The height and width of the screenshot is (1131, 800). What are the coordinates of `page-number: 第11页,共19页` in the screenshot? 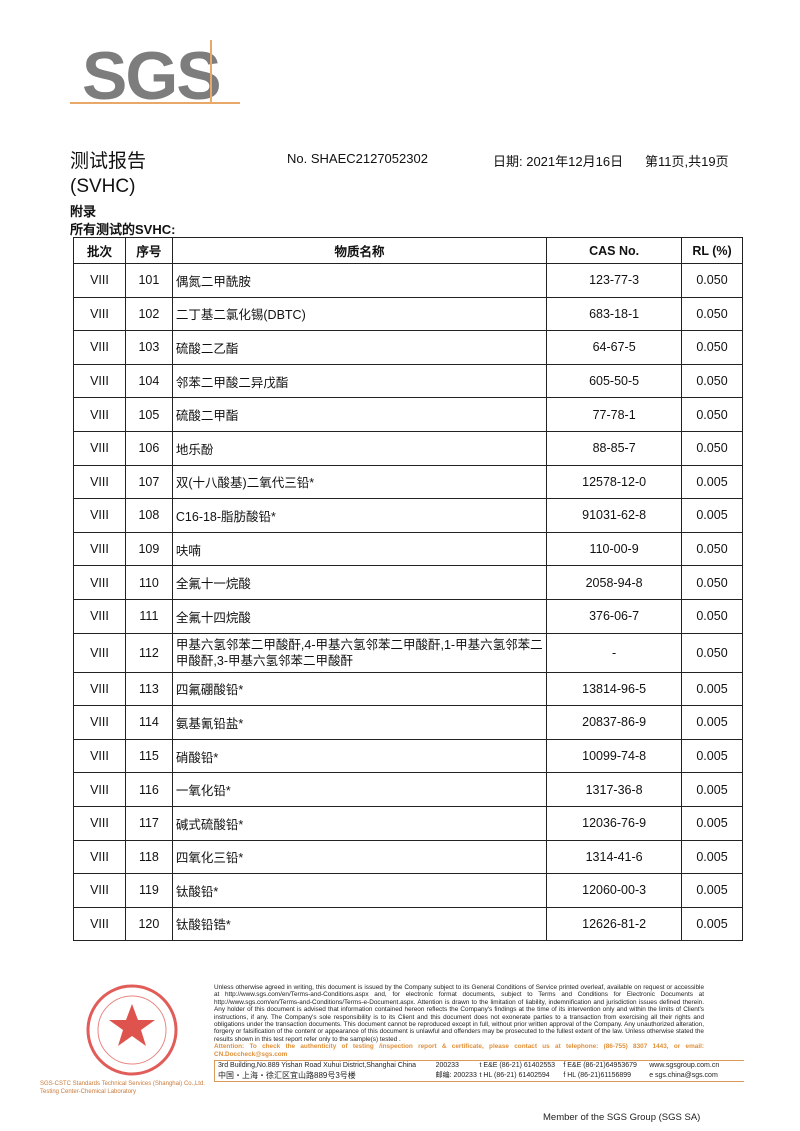 It's located at (687, 161).